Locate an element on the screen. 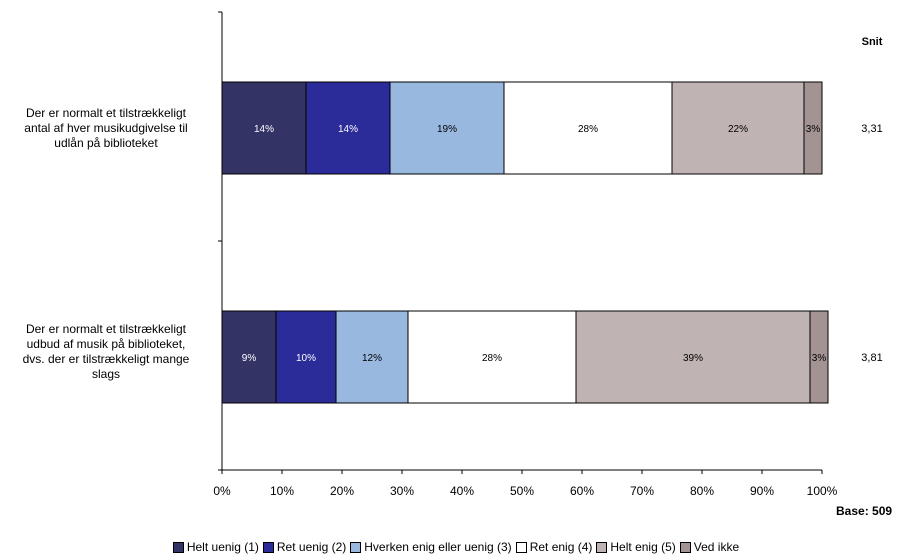  snit-header: Snit is located at coordinates (872, 42).